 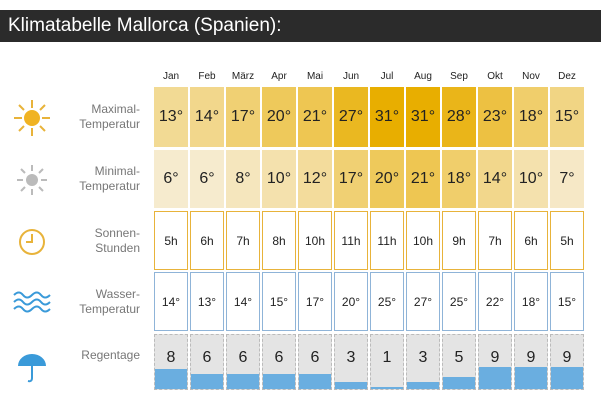 What do you see at coordinates (531, 76) in the screenshot?
I see `month-label: Nov` at bounding box center [531, 76].